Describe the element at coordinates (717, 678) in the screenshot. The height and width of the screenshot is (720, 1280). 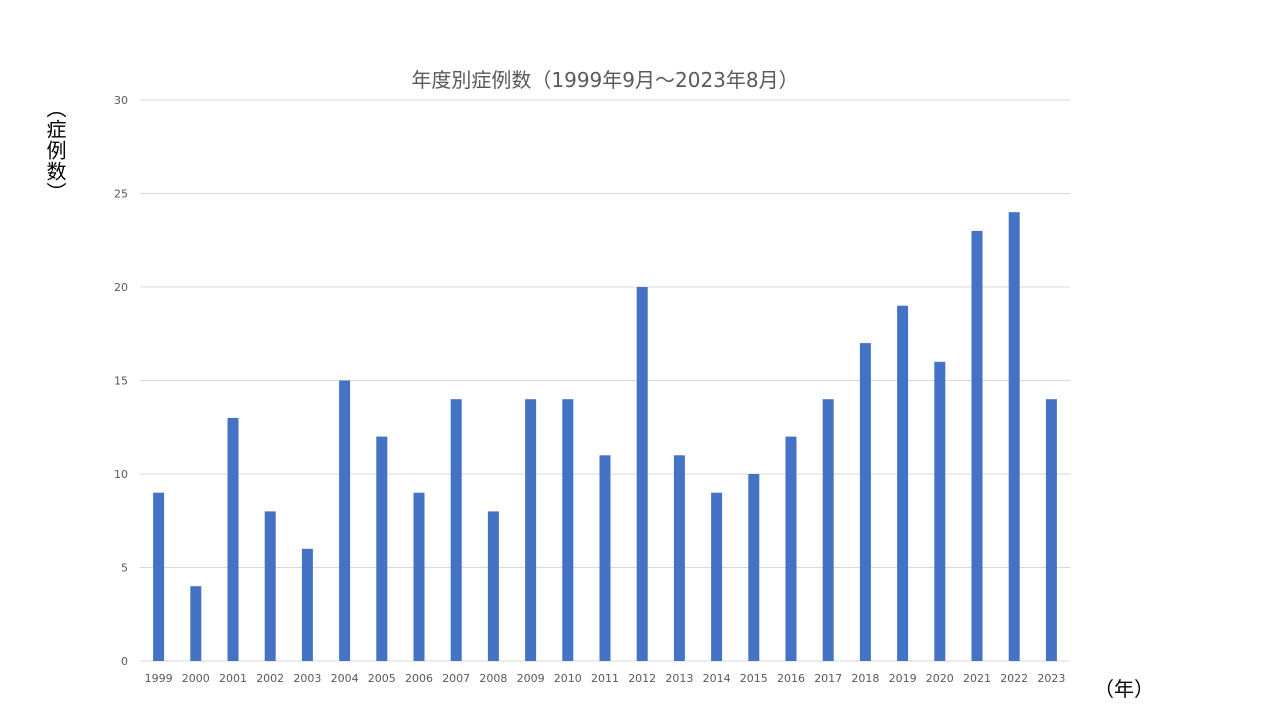
I see `x-tick-label: 2014` at that location.